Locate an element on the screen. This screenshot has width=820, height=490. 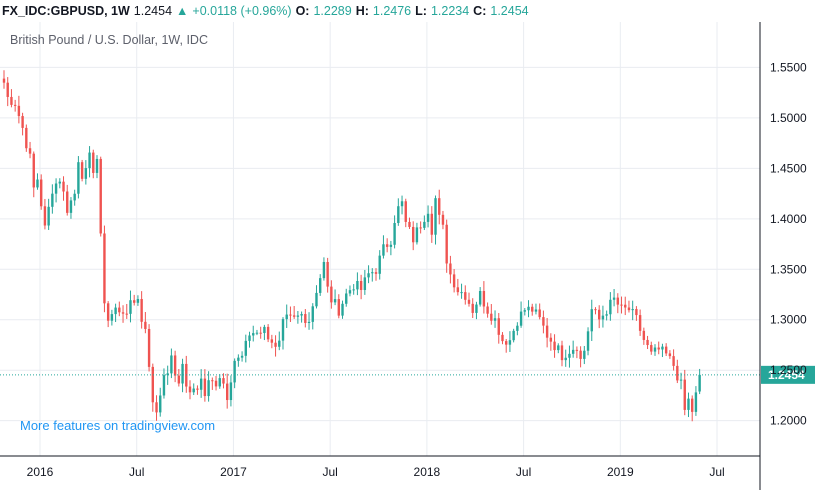
symbol-label: FX_IDC:GBPUSD, 1W is located at coordinates (66, 11).